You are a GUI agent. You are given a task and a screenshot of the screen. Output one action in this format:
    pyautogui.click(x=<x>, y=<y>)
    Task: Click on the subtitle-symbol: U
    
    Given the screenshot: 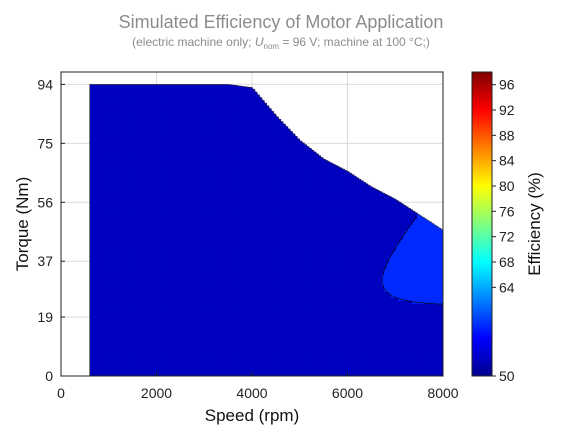 What is the action you would take?
    pyautogui.click(x=259, y=42)
    